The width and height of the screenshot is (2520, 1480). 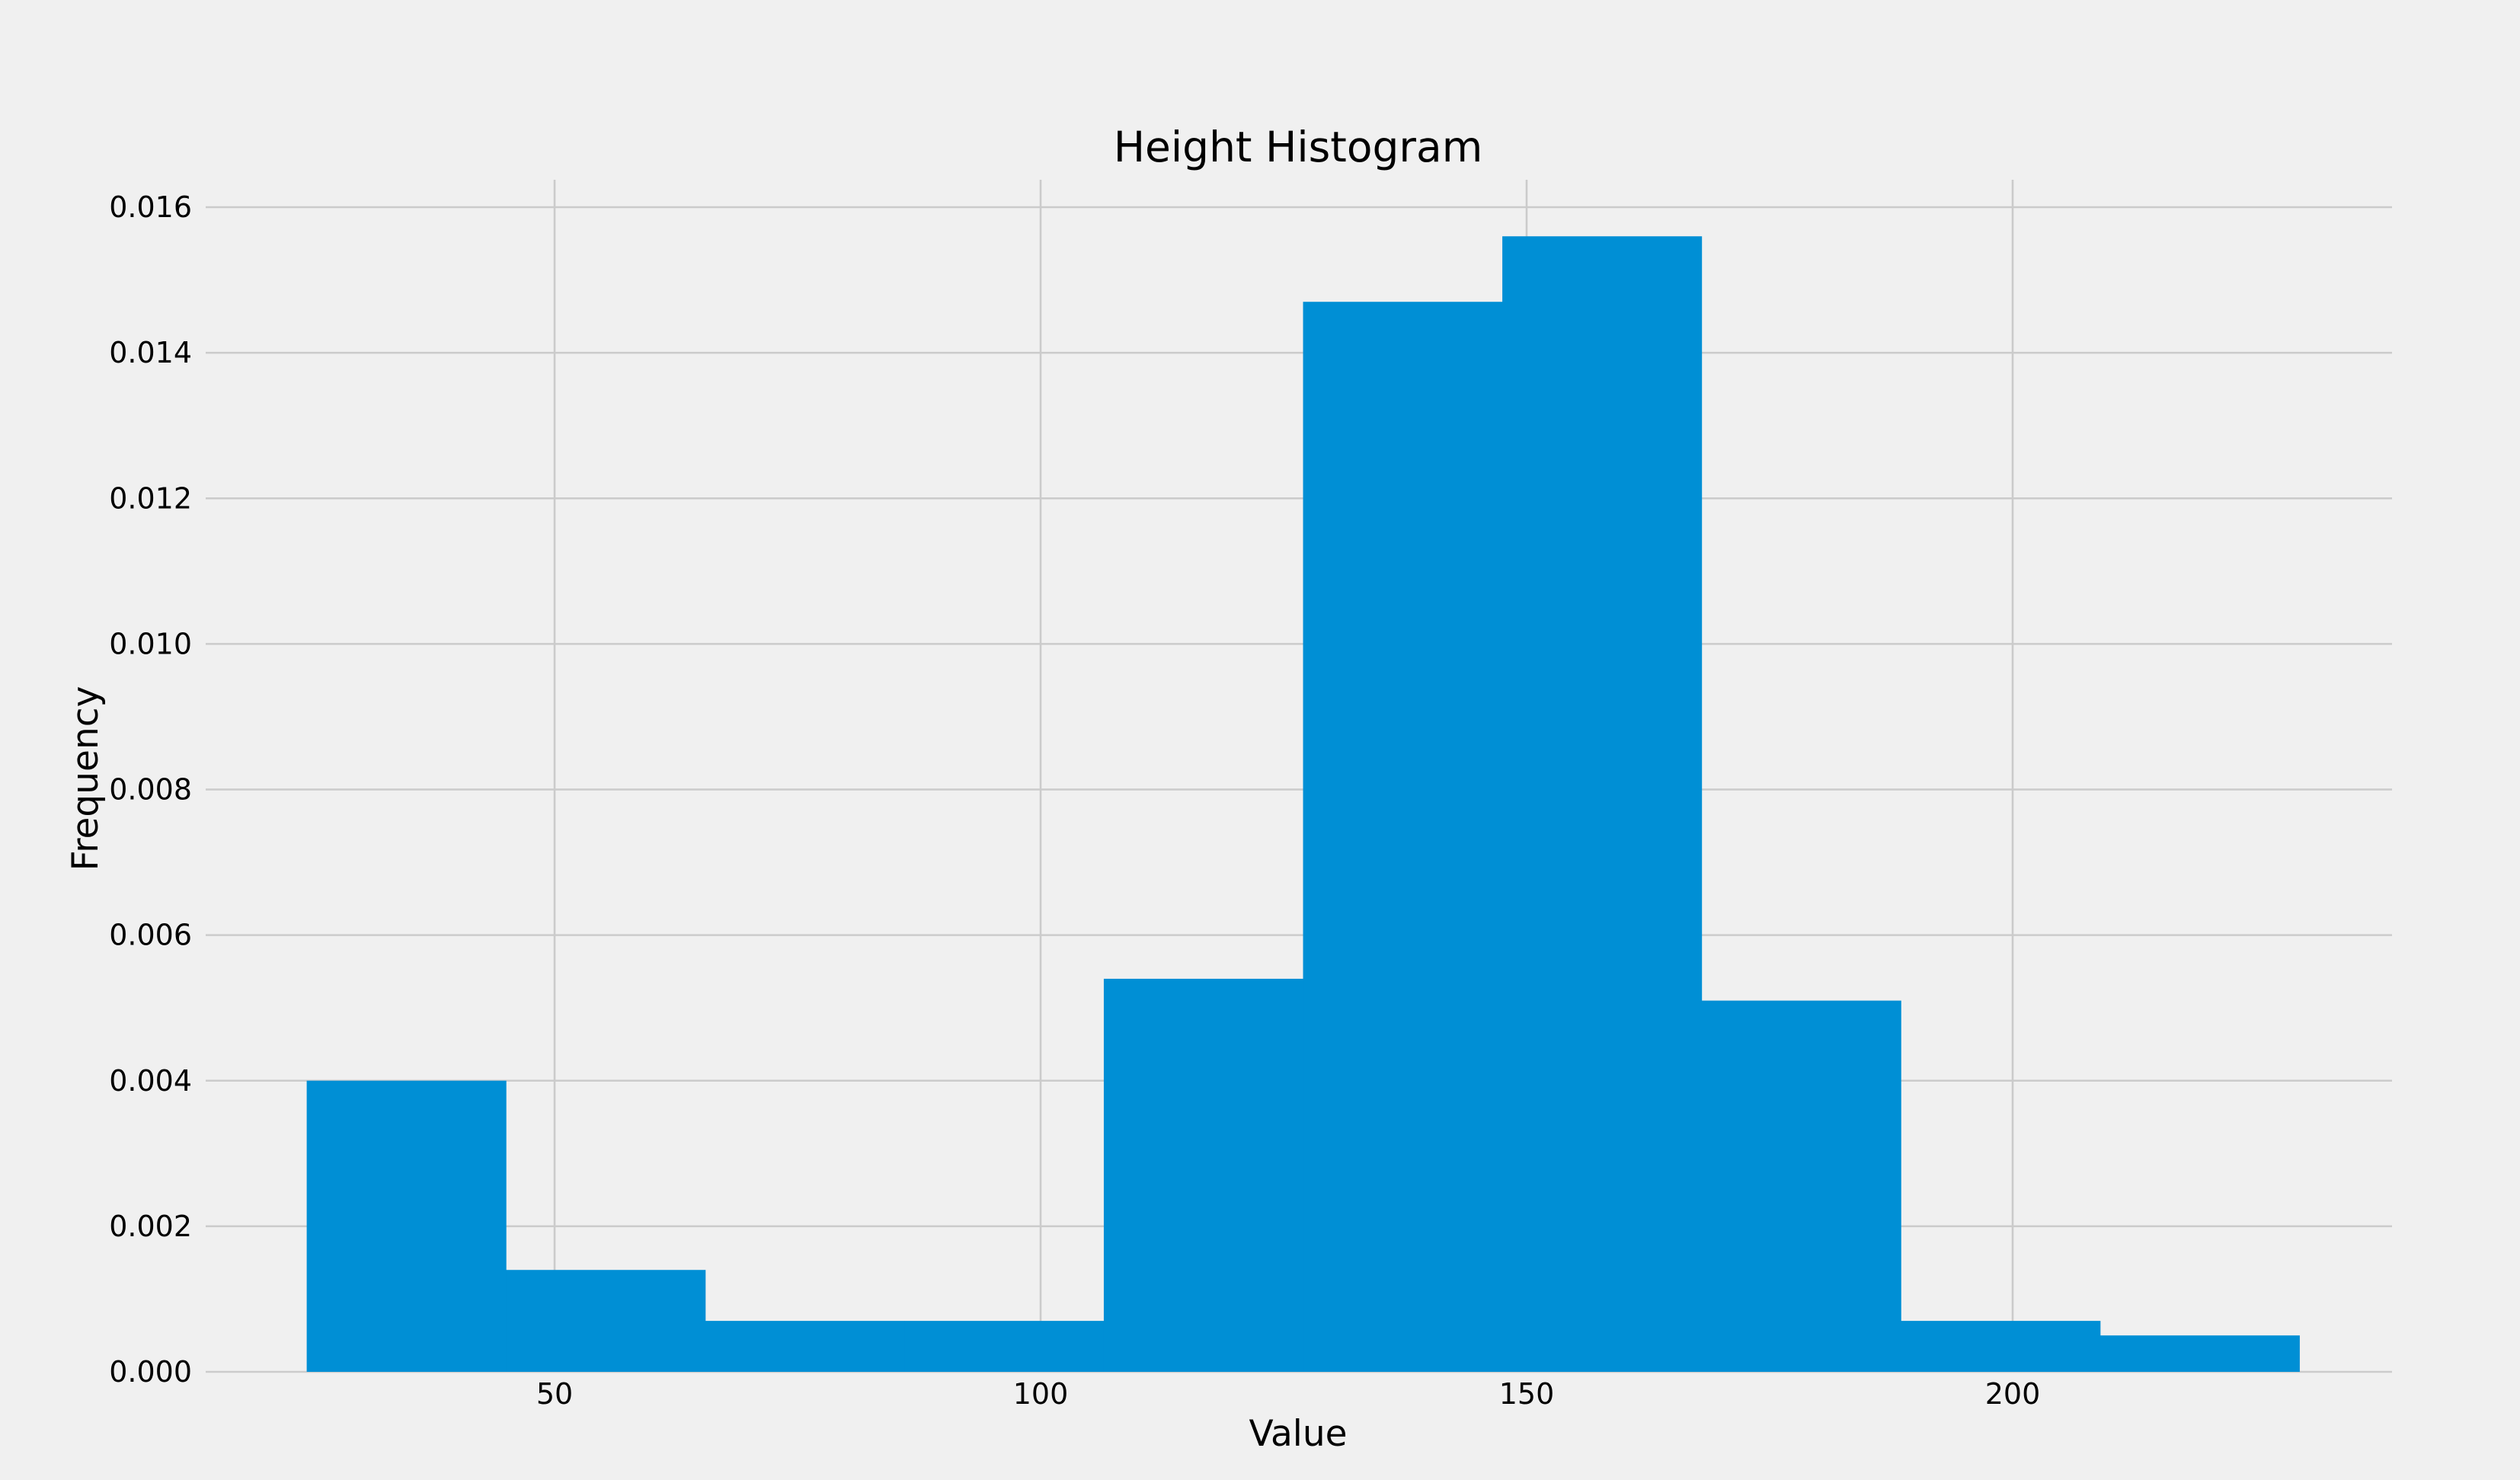 I want to click on x-tick-label: 50, so click(x=554, y=1394).